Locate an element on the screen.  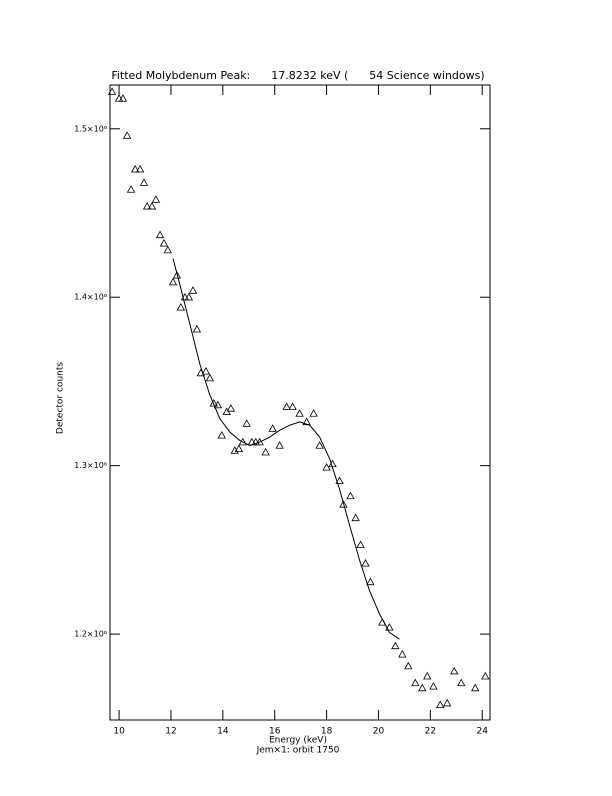
x-tick-label: 12 is located at coordinates (170, 732).